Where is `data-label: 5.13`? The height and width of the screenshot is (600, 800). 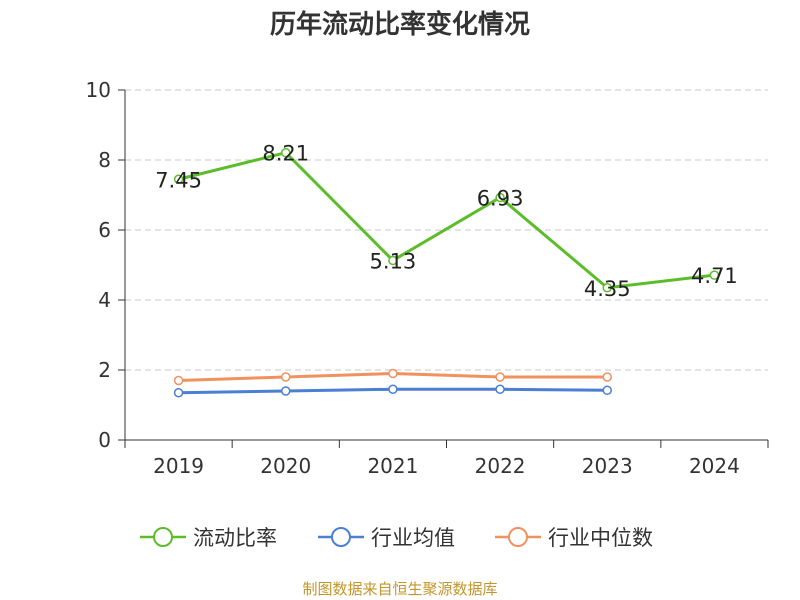 data-label: 5.13 is located at coordinates (393, 261).